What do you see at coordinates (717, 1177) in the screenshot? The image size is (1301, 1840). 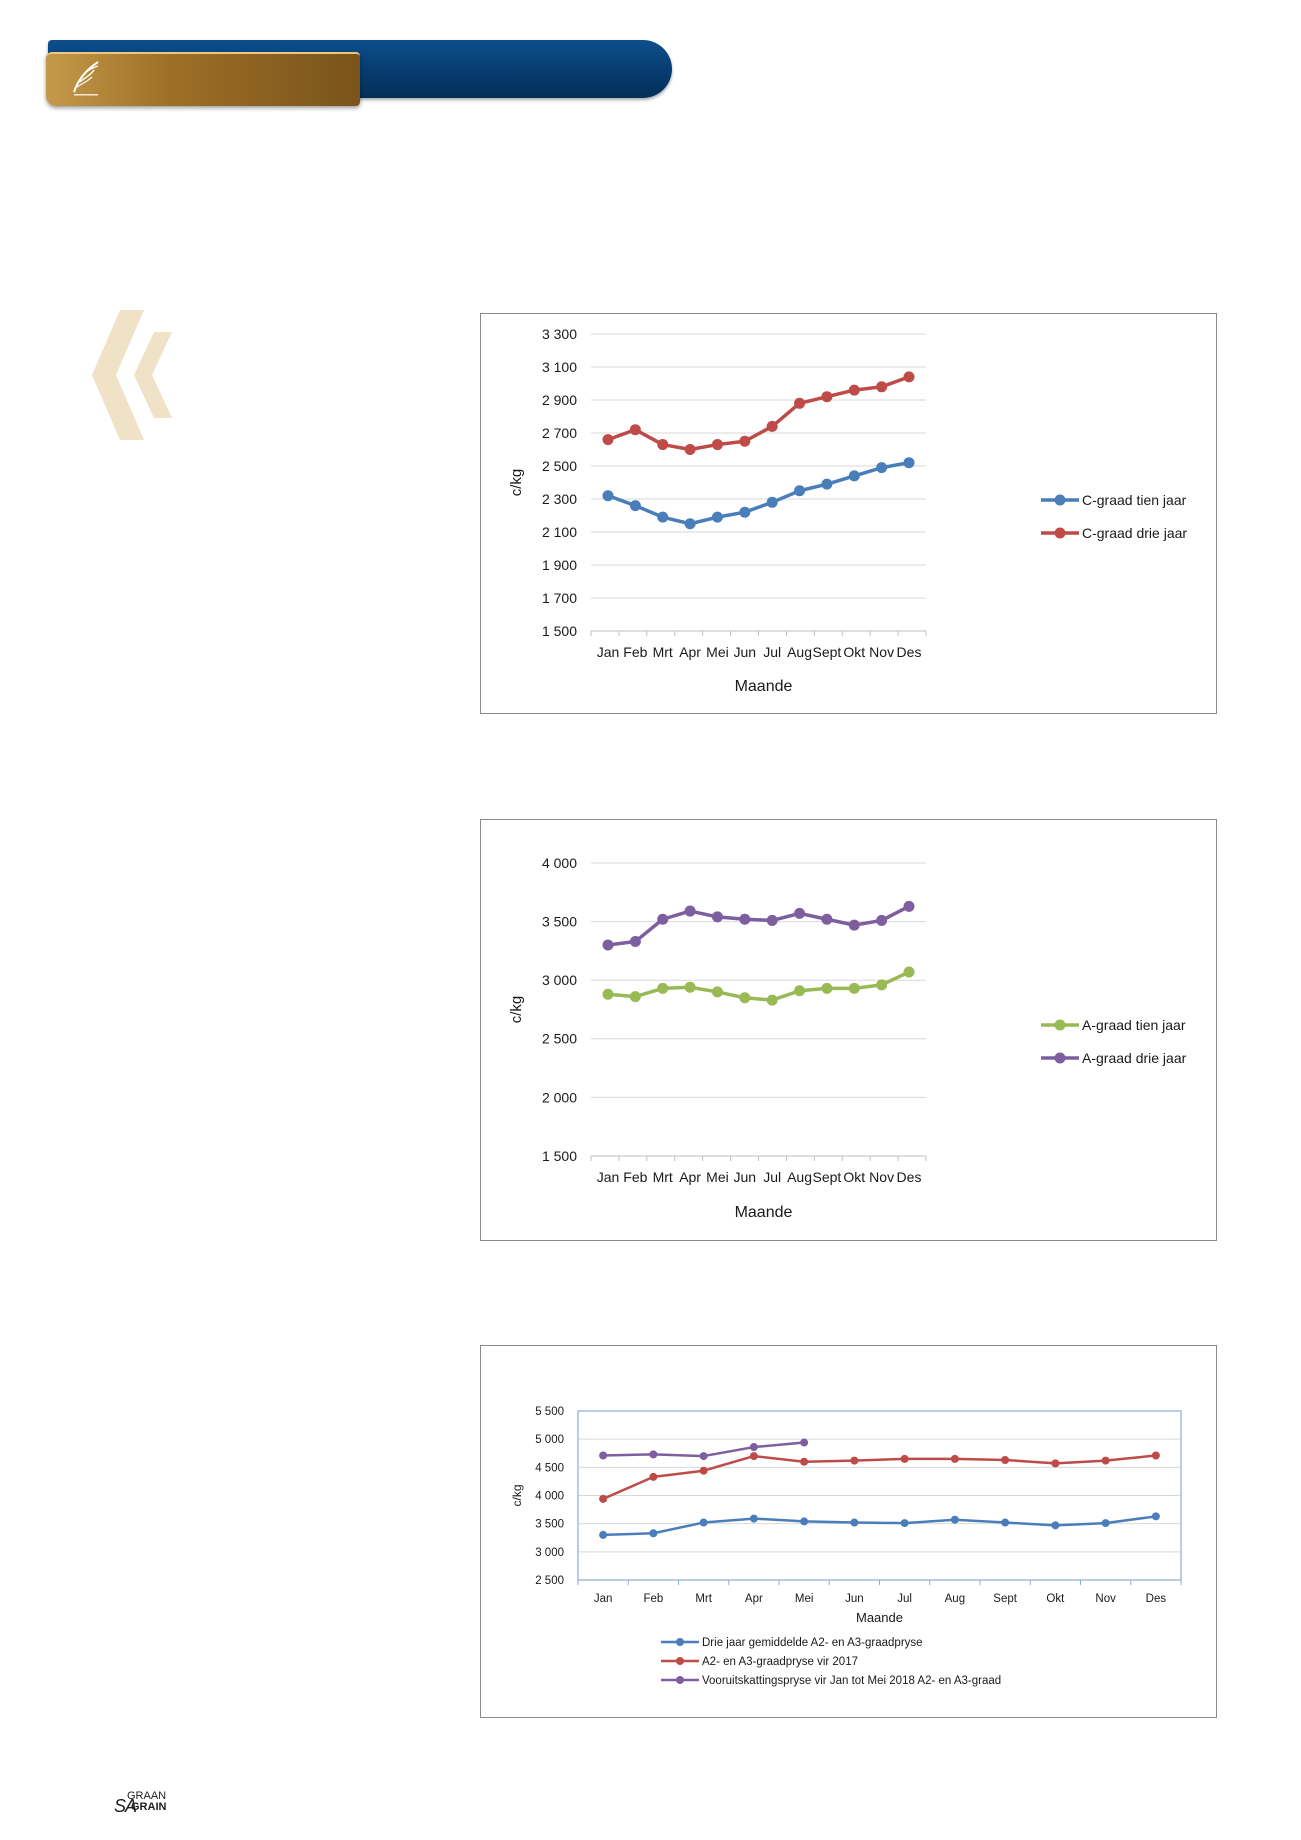 I see `x-tick-label: Mei` at bounding box center [717, 1177].